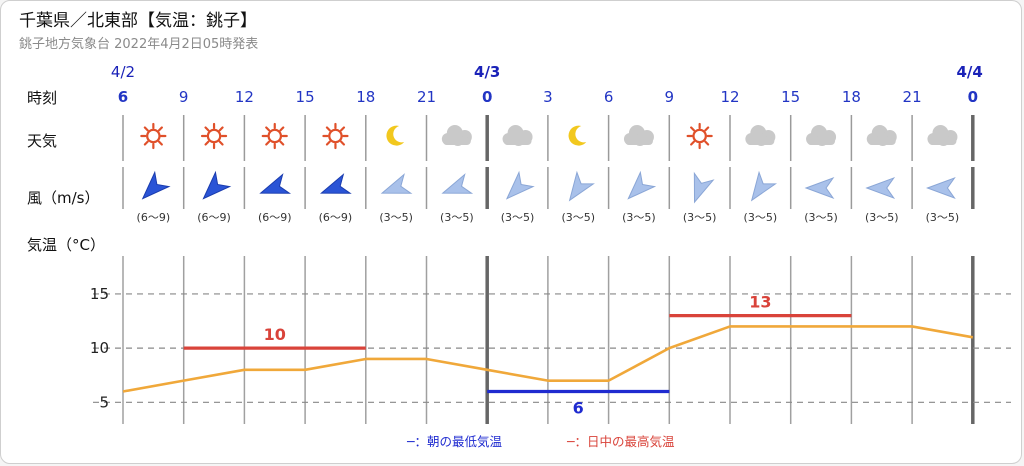 This screenshot has width=1024, height=466. Describe the element at coordinates (63, 198) in the screenshot. I see `wind-row-label: 風（m/s）` at that location.